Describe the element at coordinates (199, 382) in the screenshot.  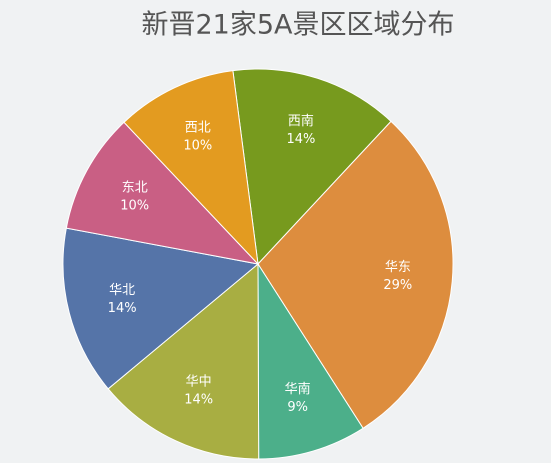
I see `slice-label: 华中` at that location.